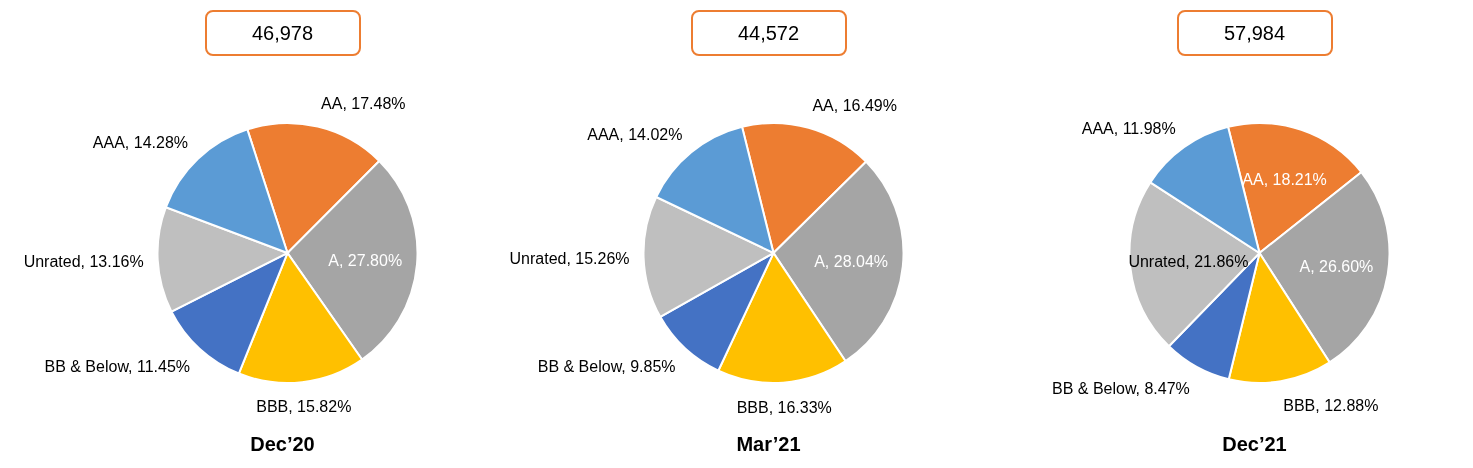 The width and height of the screenshot is (1473, 468). Describe the element at coordinates (304, 406) in the screenshot. I see `slice-label: BBB, 15.82%` at that location.